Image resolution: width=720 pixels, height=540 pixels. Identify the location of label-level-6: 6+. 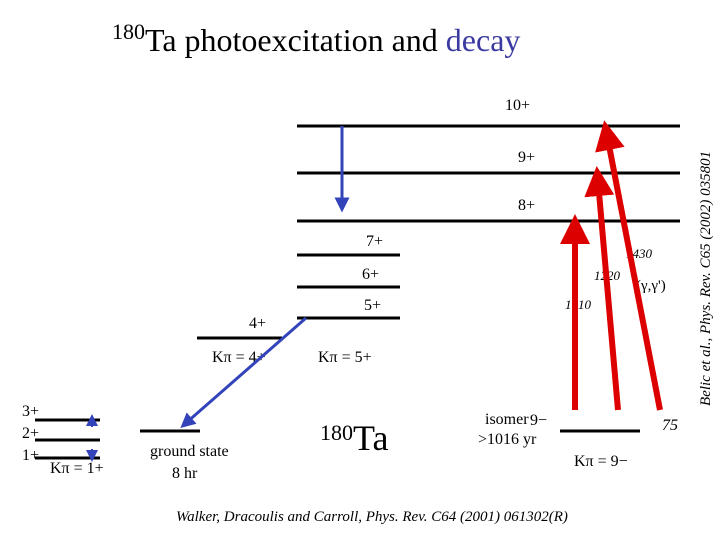
(370, 274).